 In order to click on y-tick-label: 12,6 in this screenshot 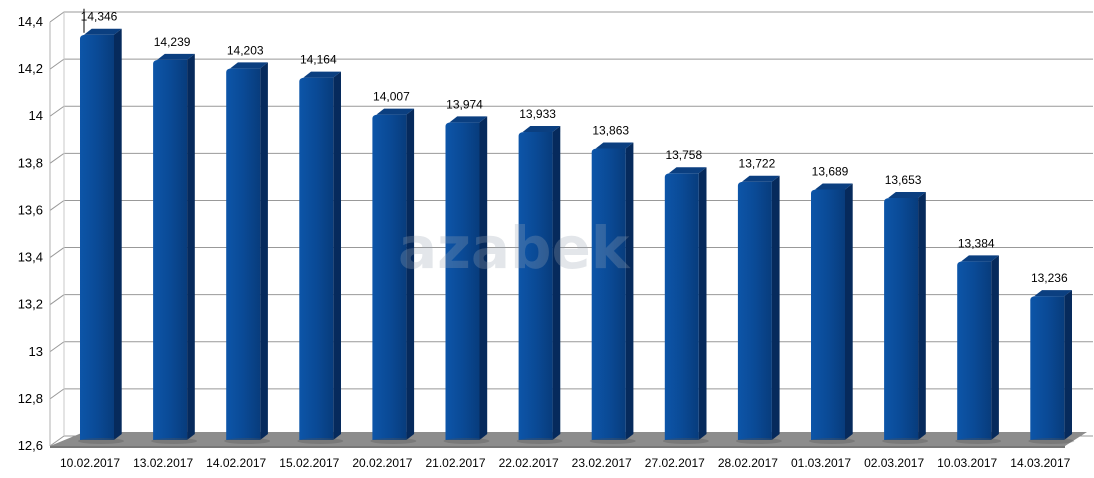, I will do `click(30, 445)`.